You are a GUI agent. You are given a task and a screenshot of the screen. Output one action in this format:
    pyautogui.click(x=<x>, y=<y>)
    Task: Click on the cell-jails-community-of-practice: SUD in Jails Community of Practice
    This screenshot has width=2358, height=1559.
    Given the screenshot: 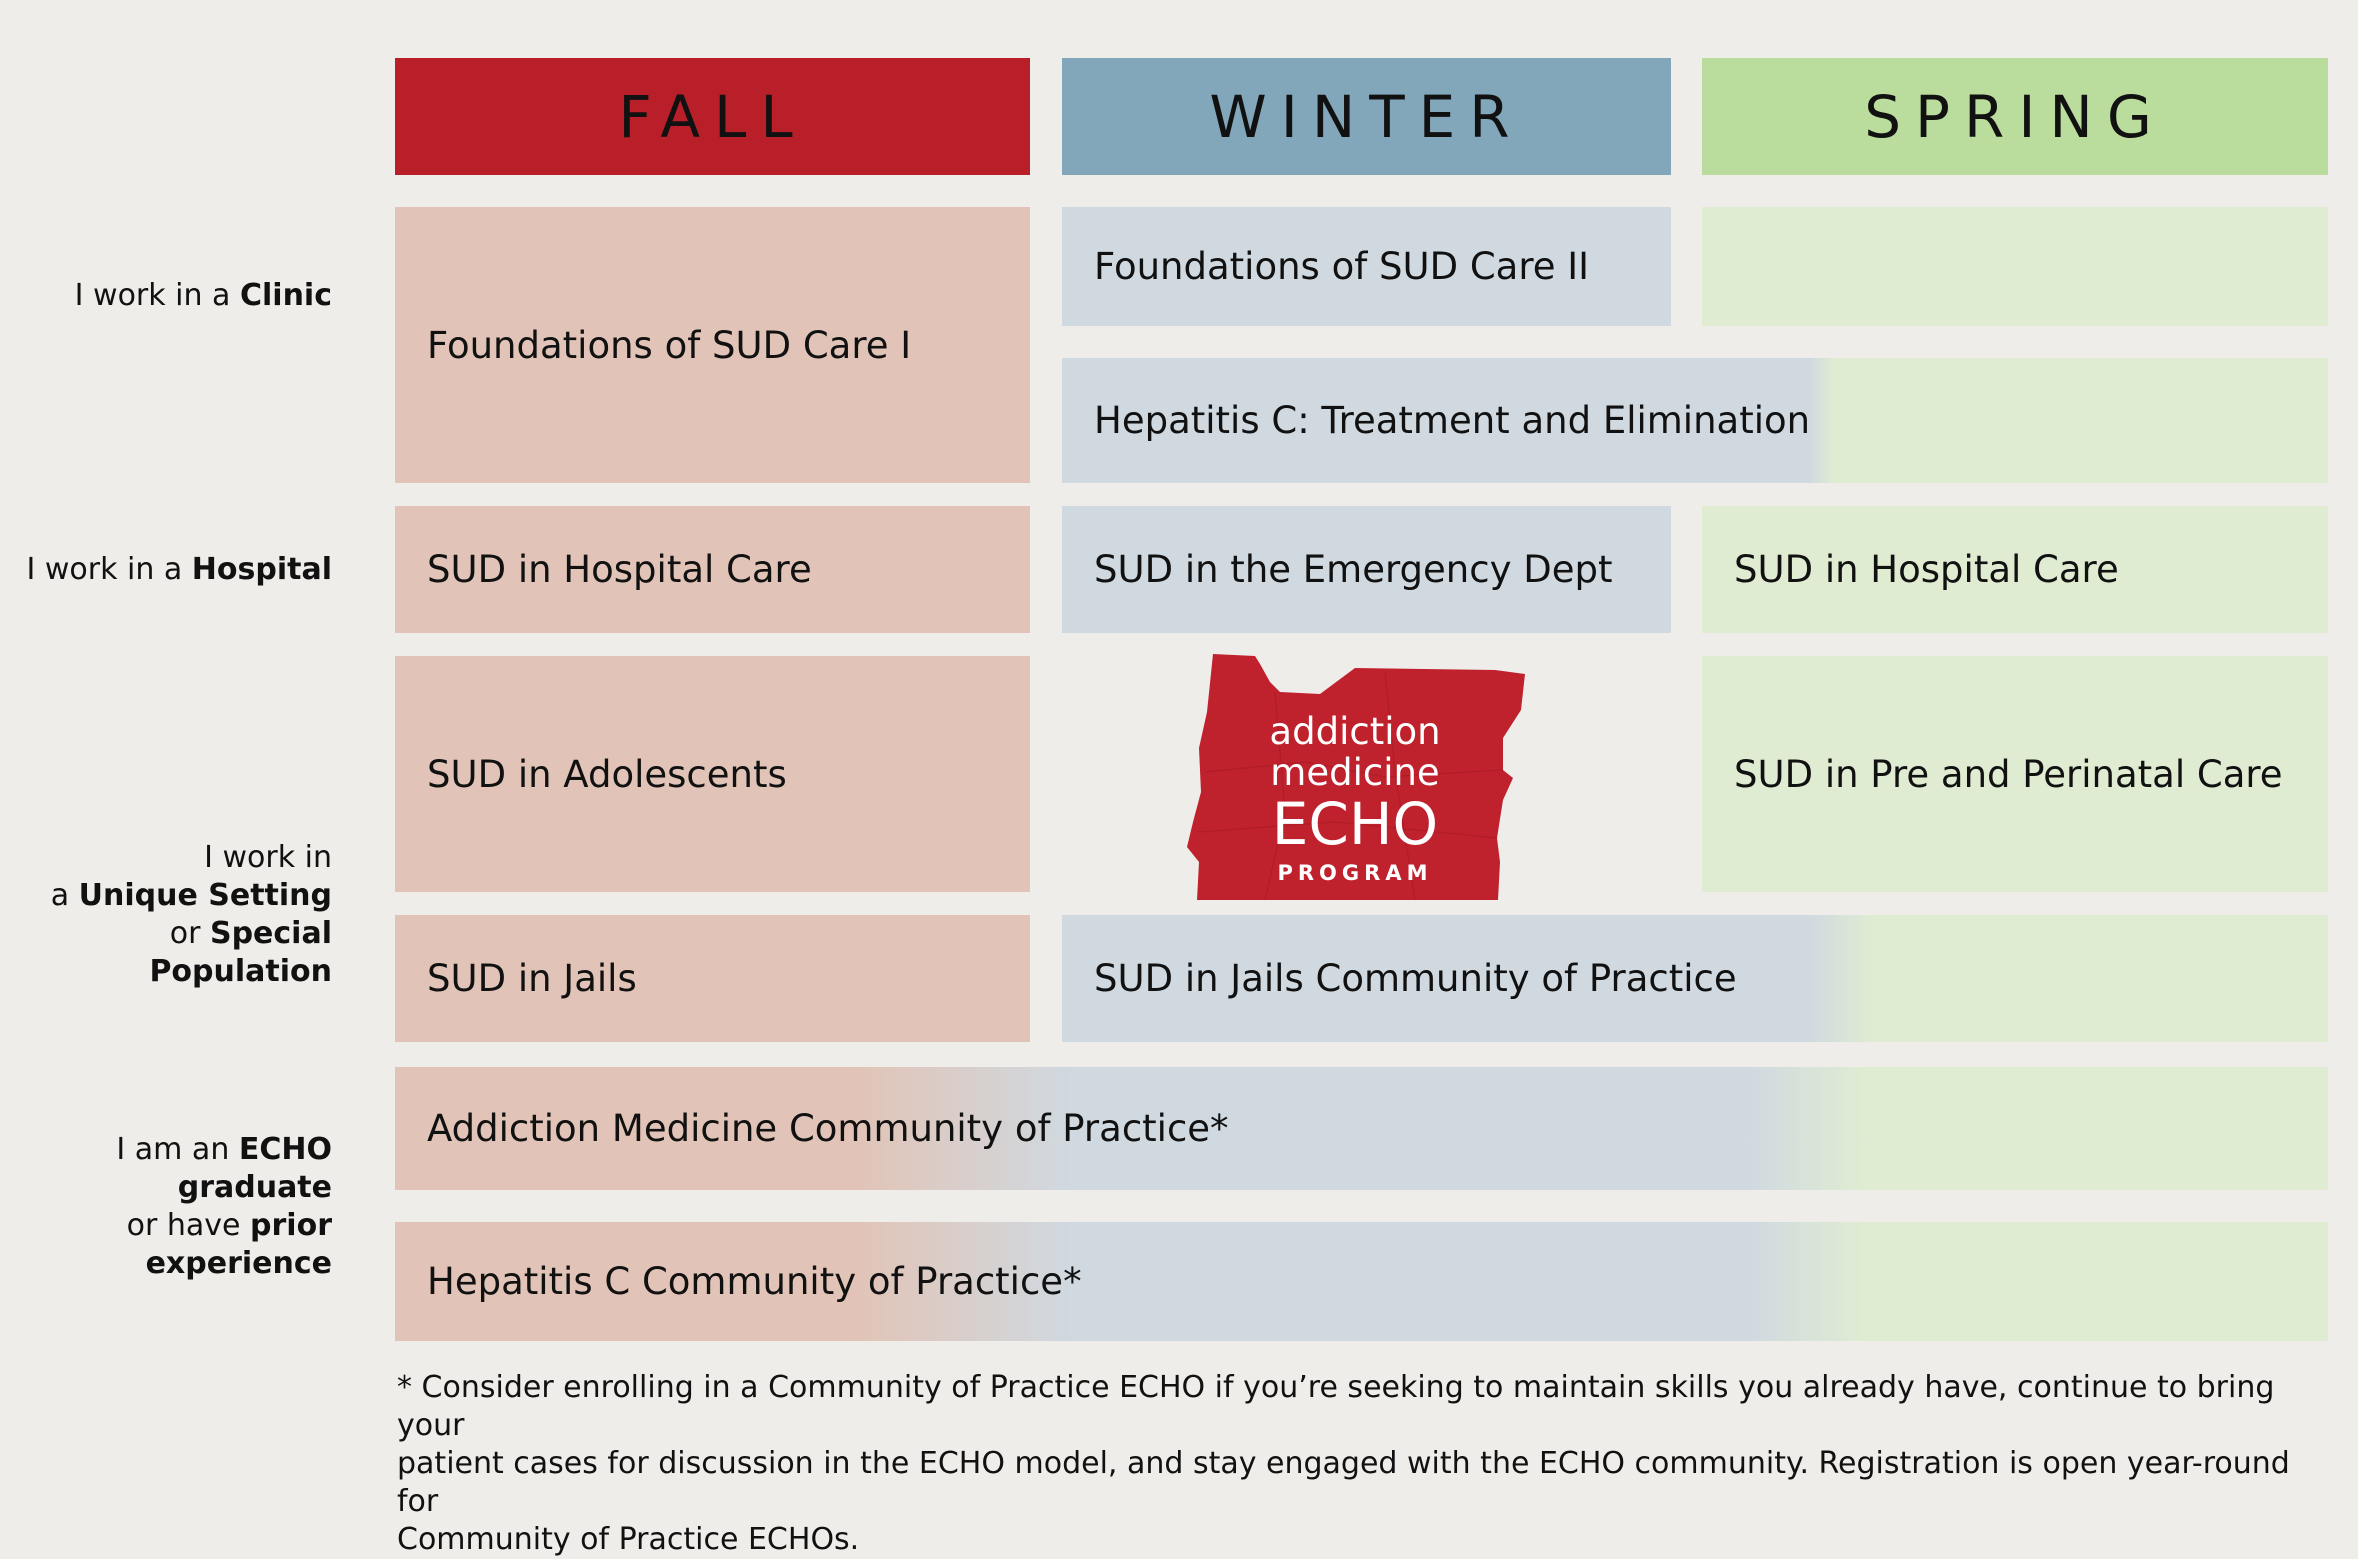 What is the action you would take?
    pyautogui.click(x=1695, y=978)
    